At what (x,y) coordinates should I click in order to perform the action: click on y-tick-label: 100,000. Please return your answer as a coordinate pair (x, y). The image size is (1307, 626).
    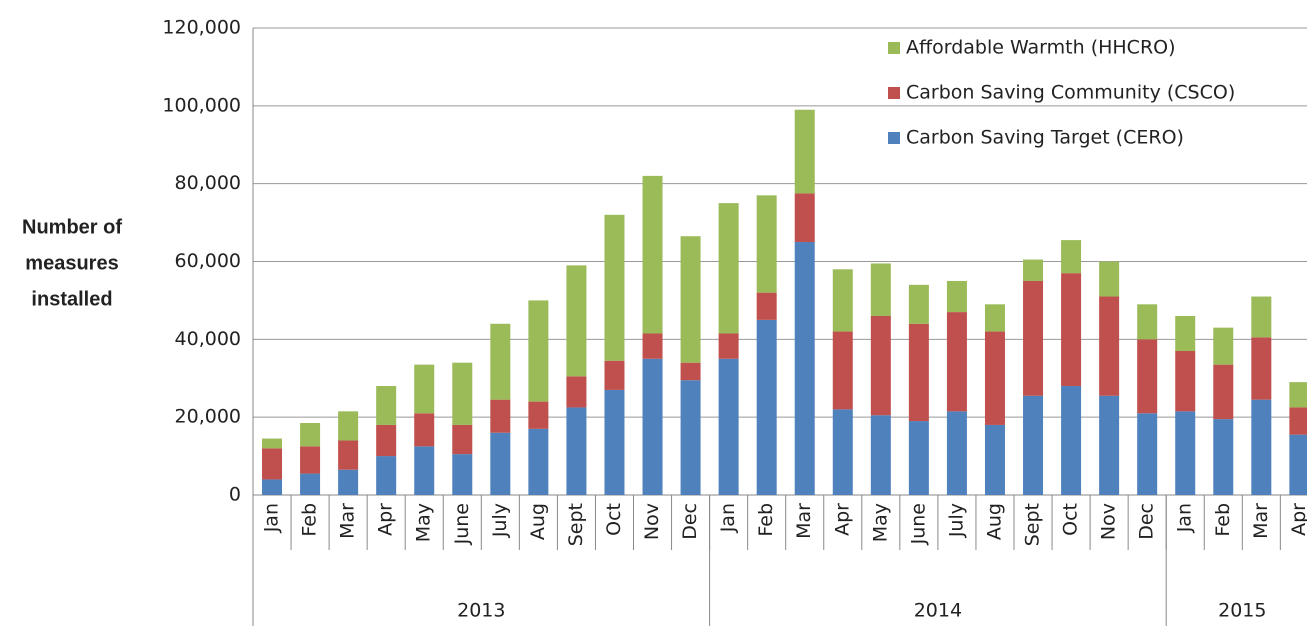
    Looking at the image, I should click on (201, 105).